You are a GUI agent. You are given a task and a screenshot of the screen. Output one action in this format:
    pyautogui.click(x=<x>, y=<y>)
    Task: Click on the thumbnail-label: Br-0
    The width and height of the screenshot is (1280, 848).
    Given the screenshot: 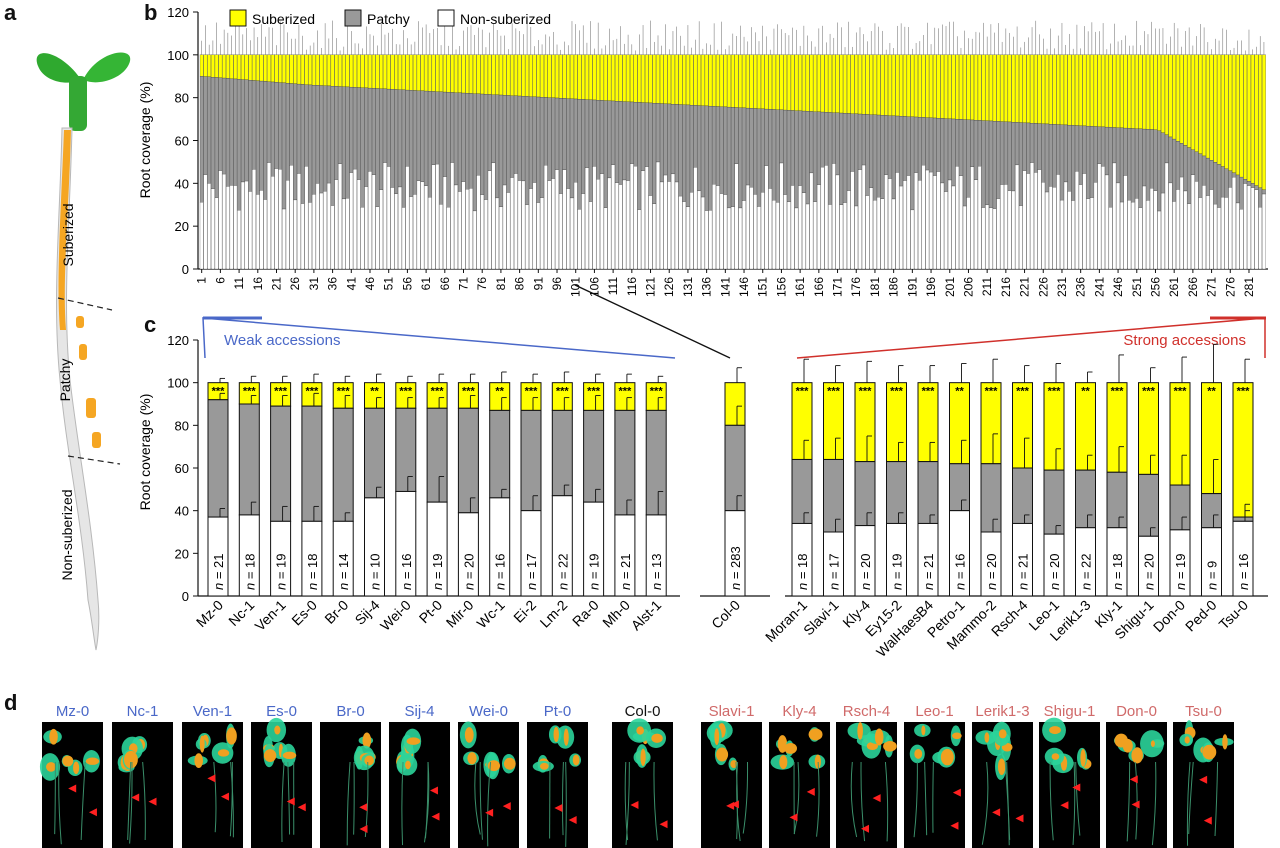 What is the action you would take?
    pyautogui.click(x=350, y=711)
    